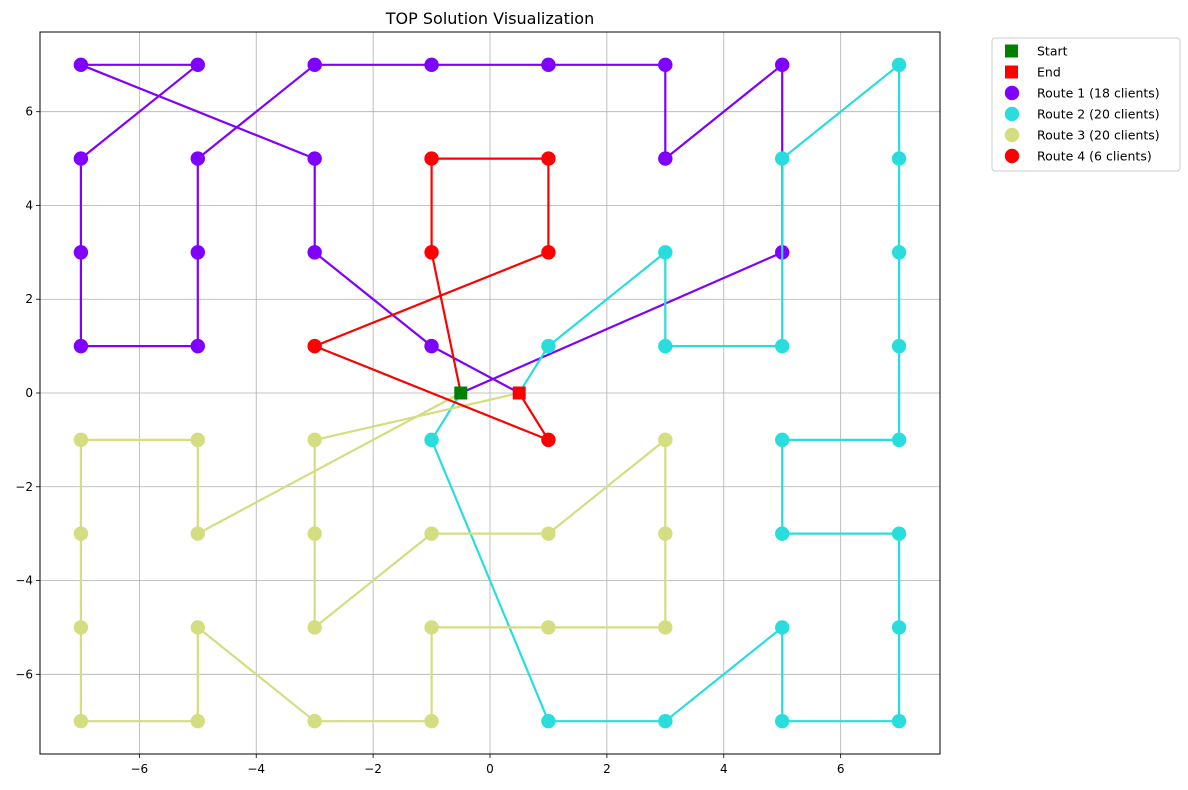  What do you see at coordinates (29, 205) in the screenshot?
I see `y-tick-label: 4` at bounding box center [29, 205].